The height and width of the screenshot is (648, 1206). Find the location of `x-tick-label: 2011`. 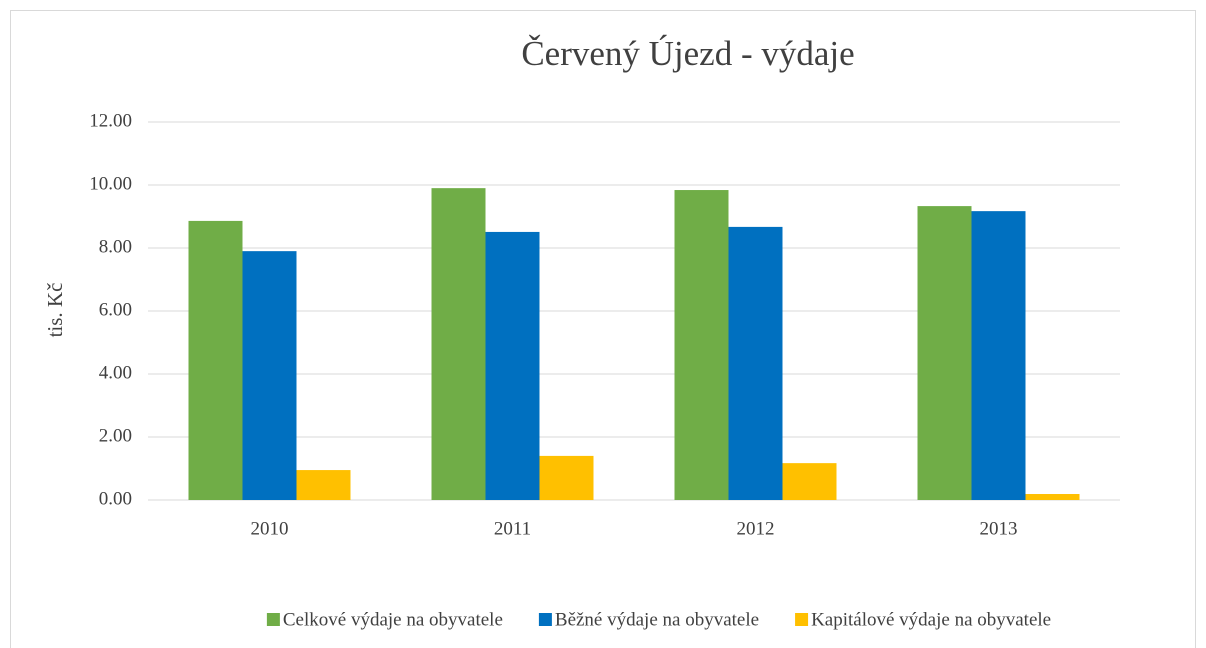

x-tick-label: 2011 is located at coordinates (512, 528).